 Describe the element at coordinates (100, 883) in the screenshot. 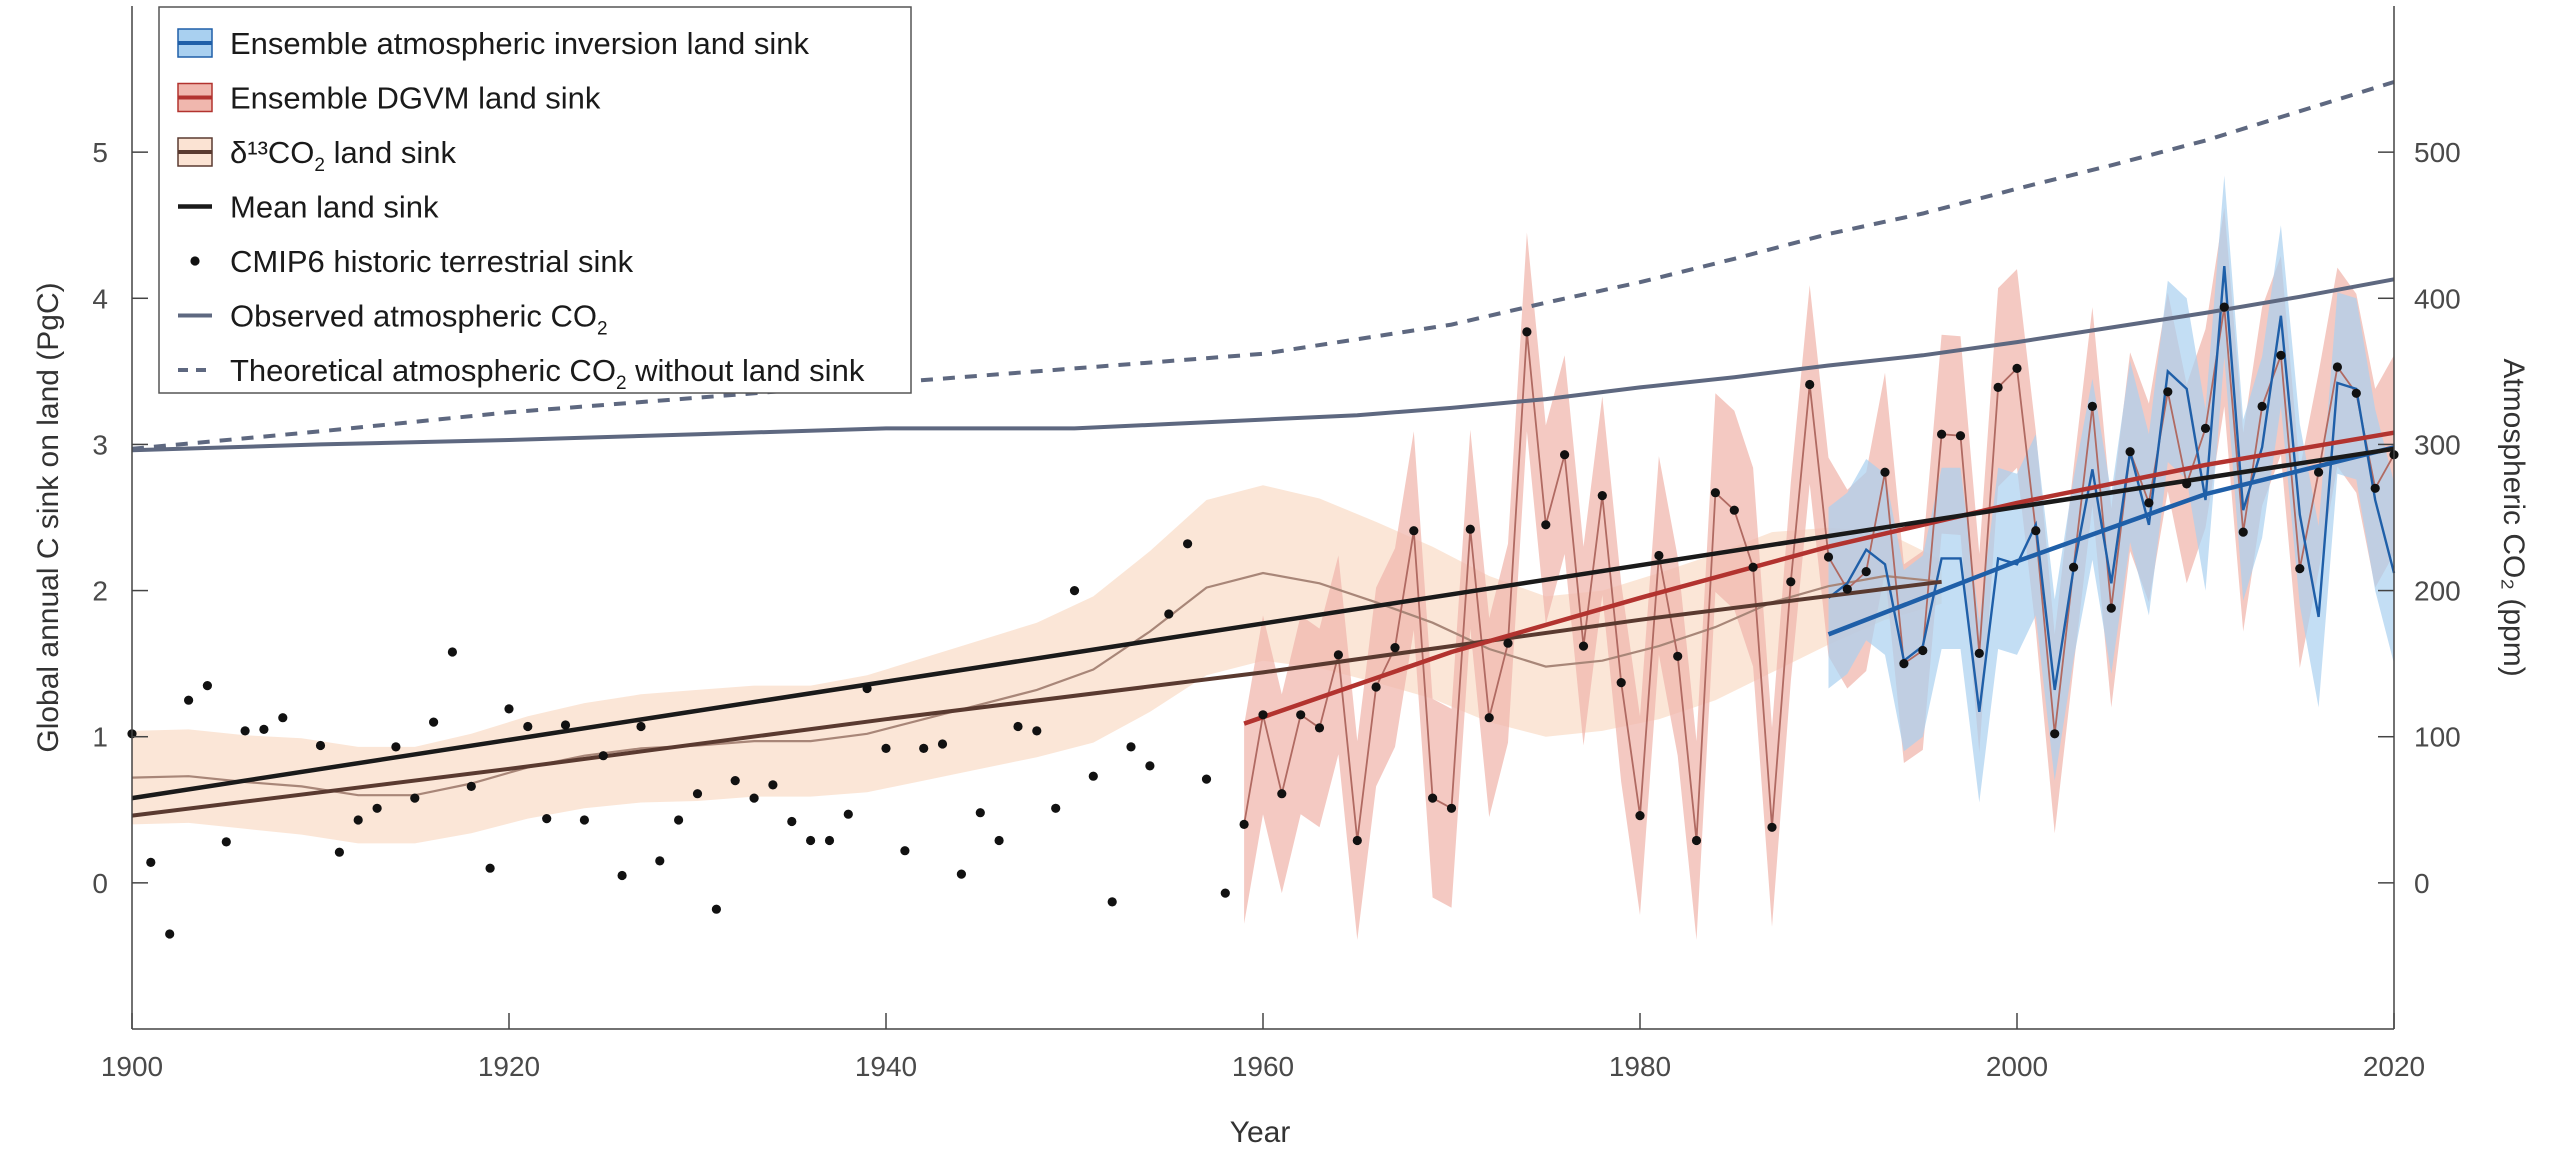

I see `y-left-tick-label: 0` at that location.